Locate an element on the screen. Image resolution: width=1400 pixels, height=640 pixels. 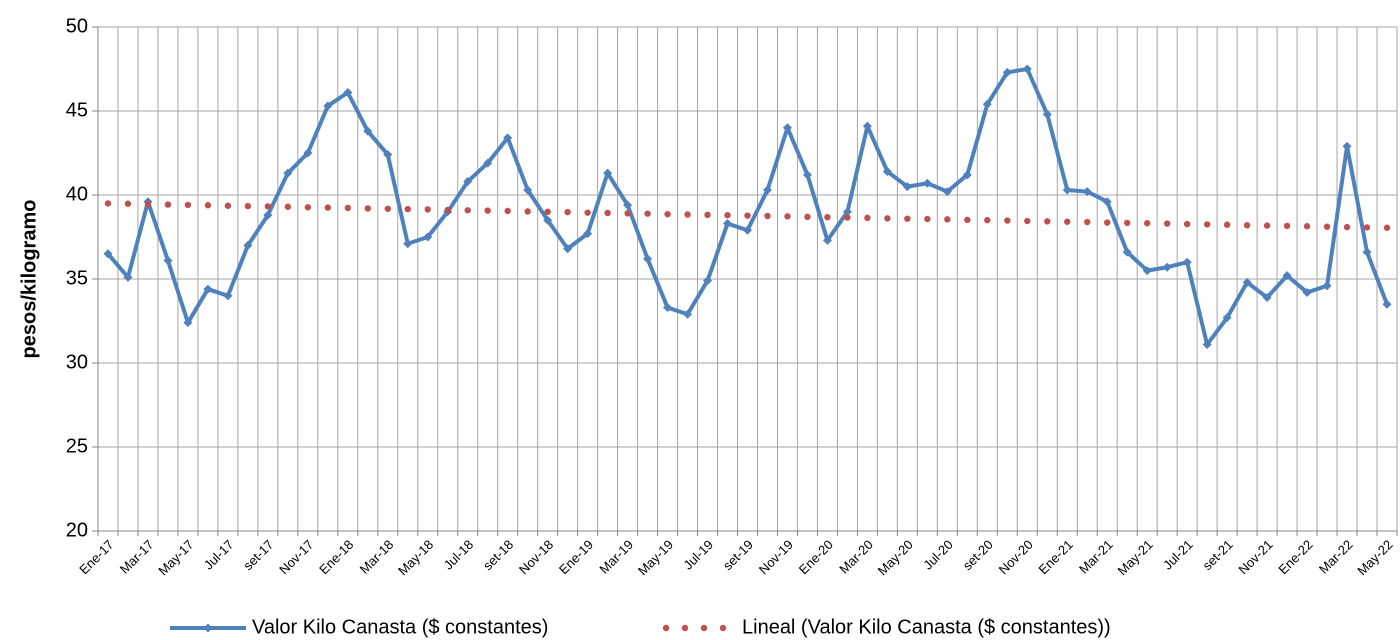
x-tick-label: Nov-20 is located at coordinates (1016, 557).